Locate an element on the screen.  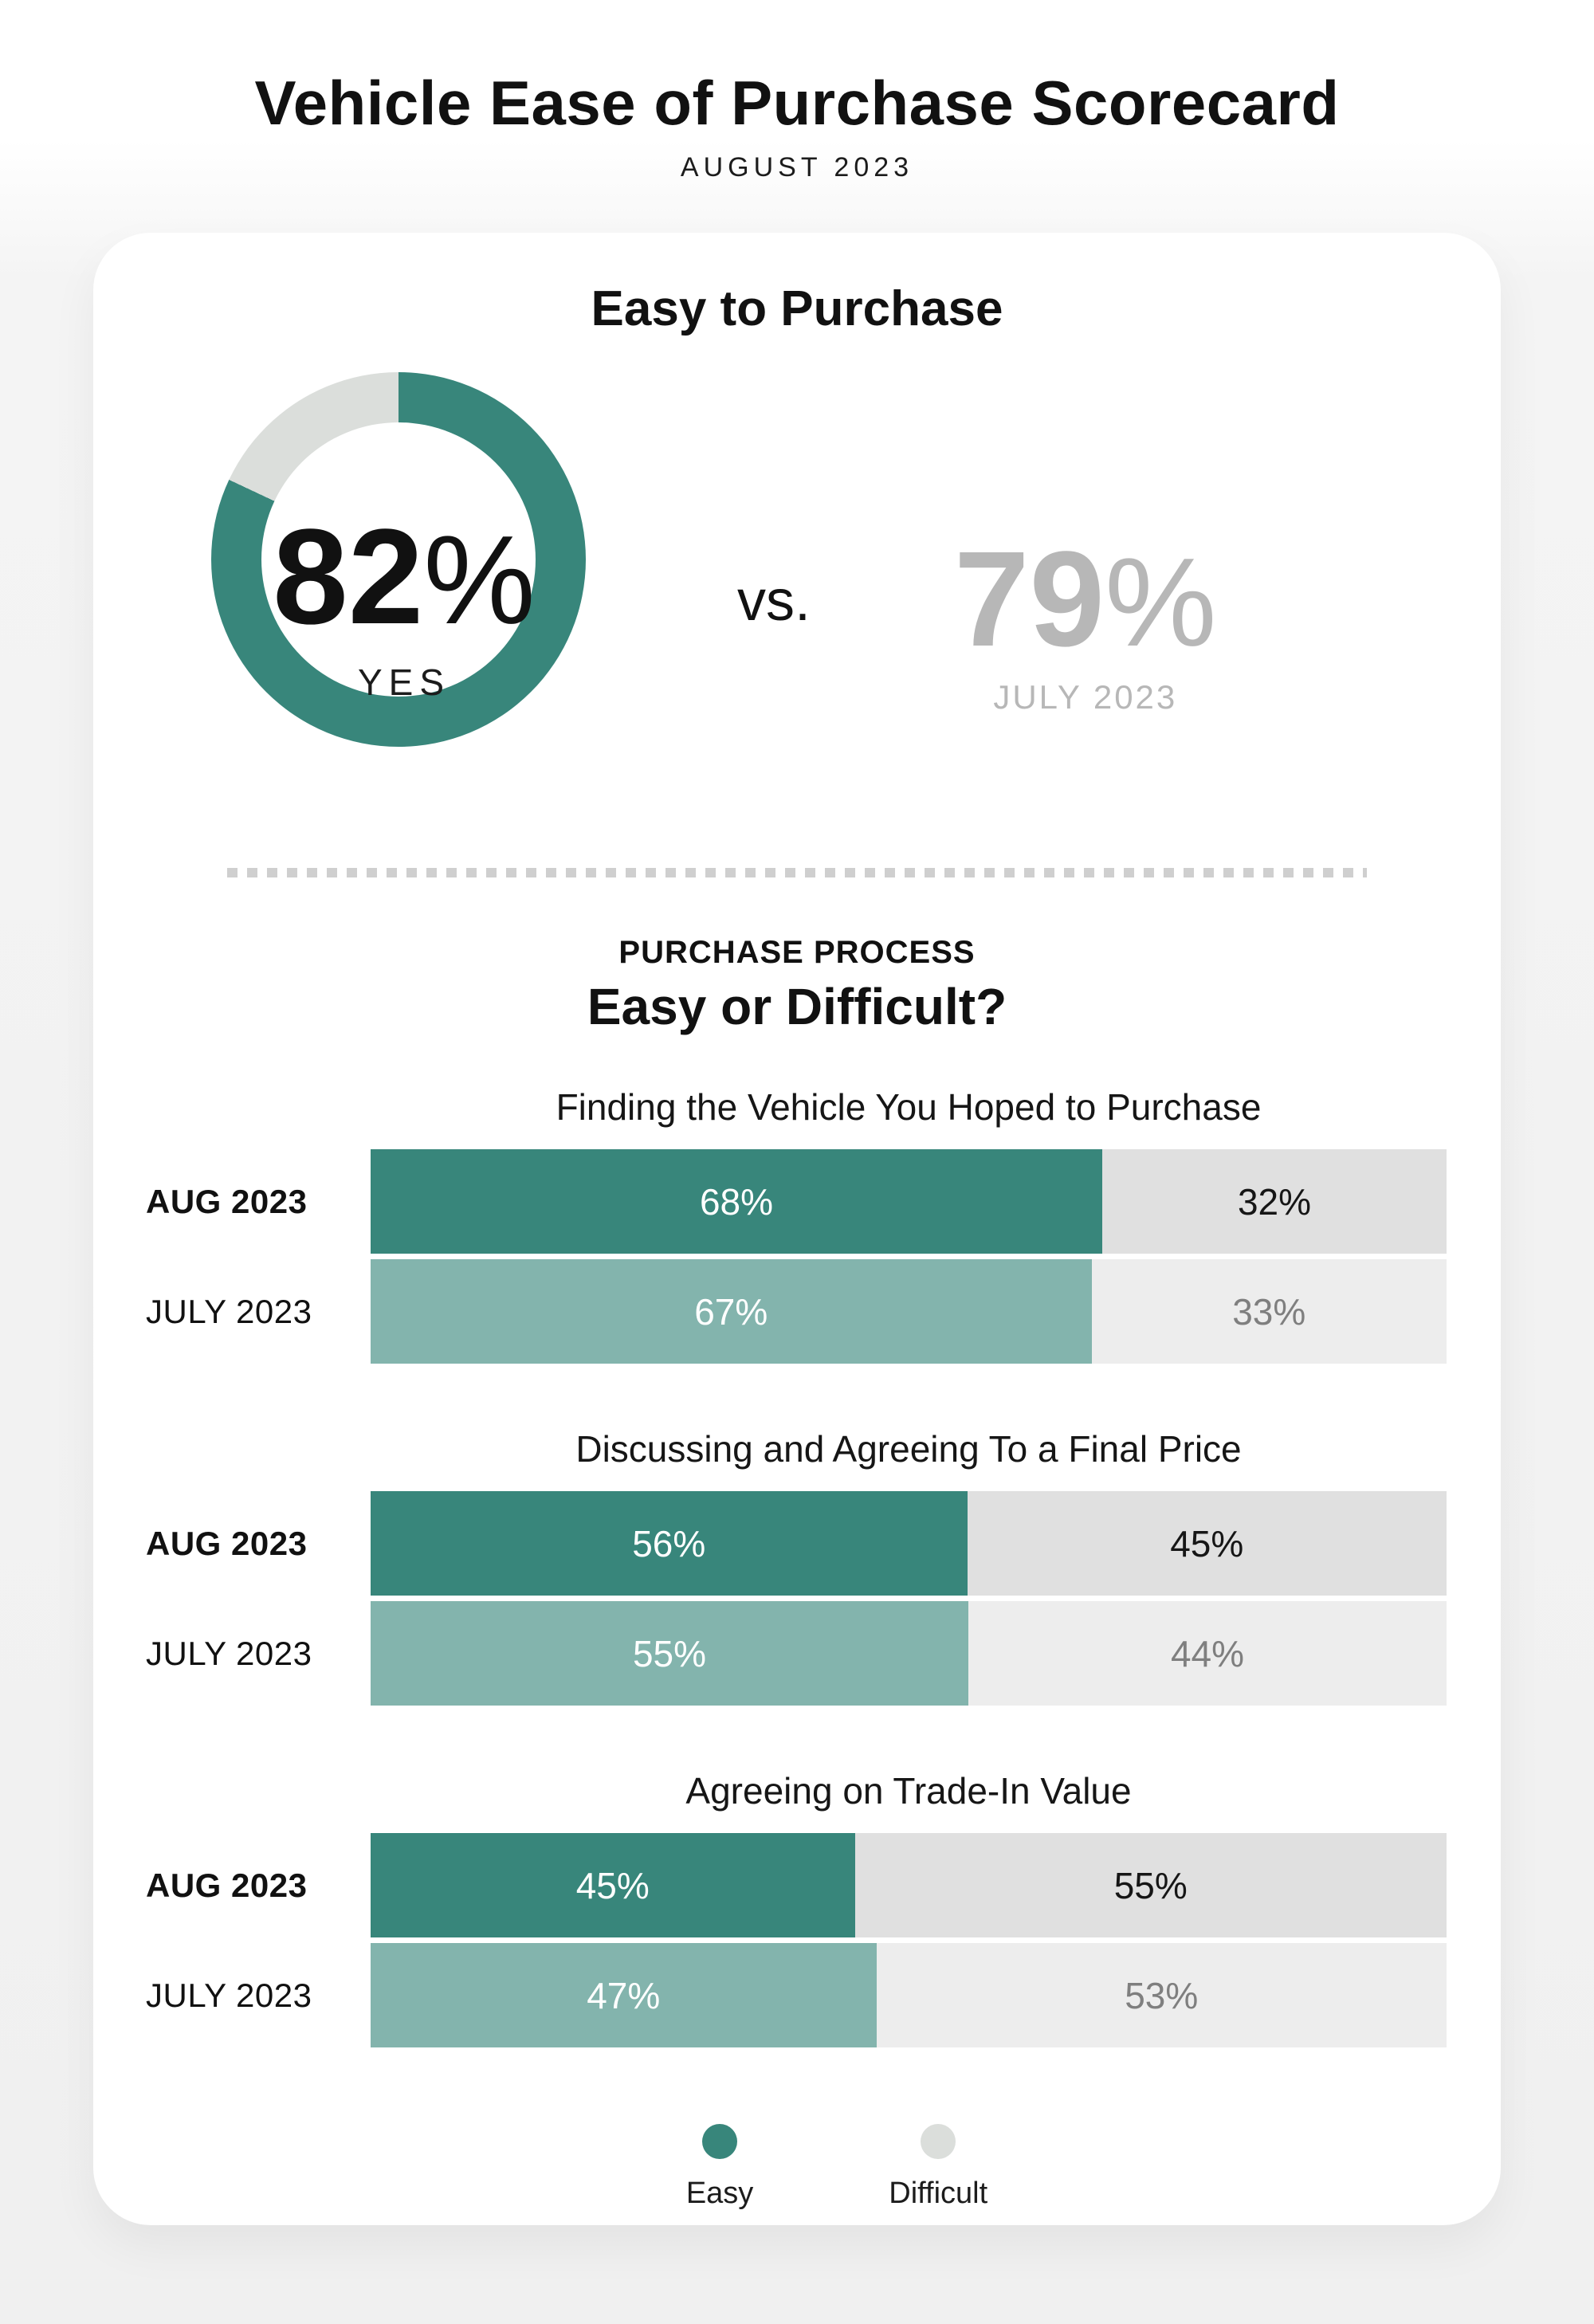
bar-segment-easy: 55% is located at coordinates (670, 1653).